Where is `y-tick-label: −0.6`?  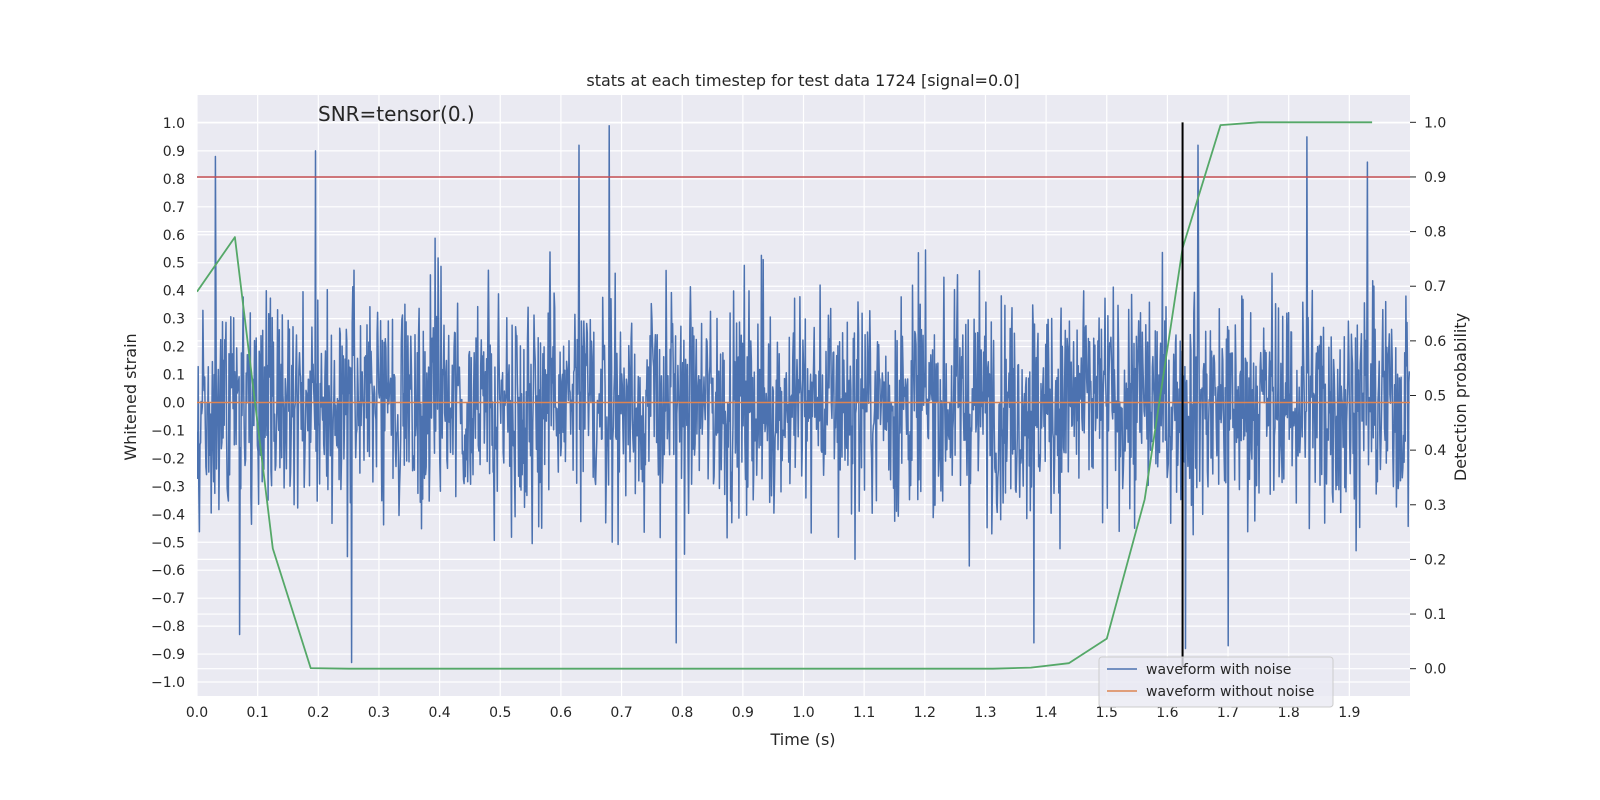 y-tick-label: −0.6 is located at coordinates (168, 571).